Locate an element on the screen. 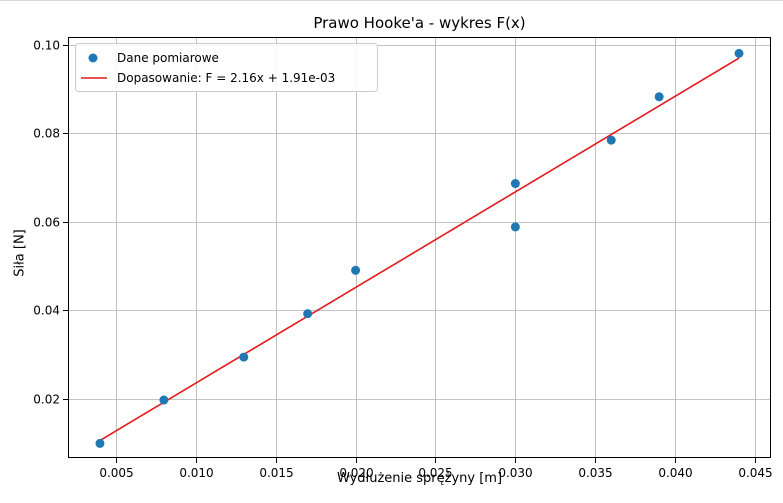 The height and width of the screenshot is (503, 783). y-tick-label: 0.04 is located at coordinates (46, 311).